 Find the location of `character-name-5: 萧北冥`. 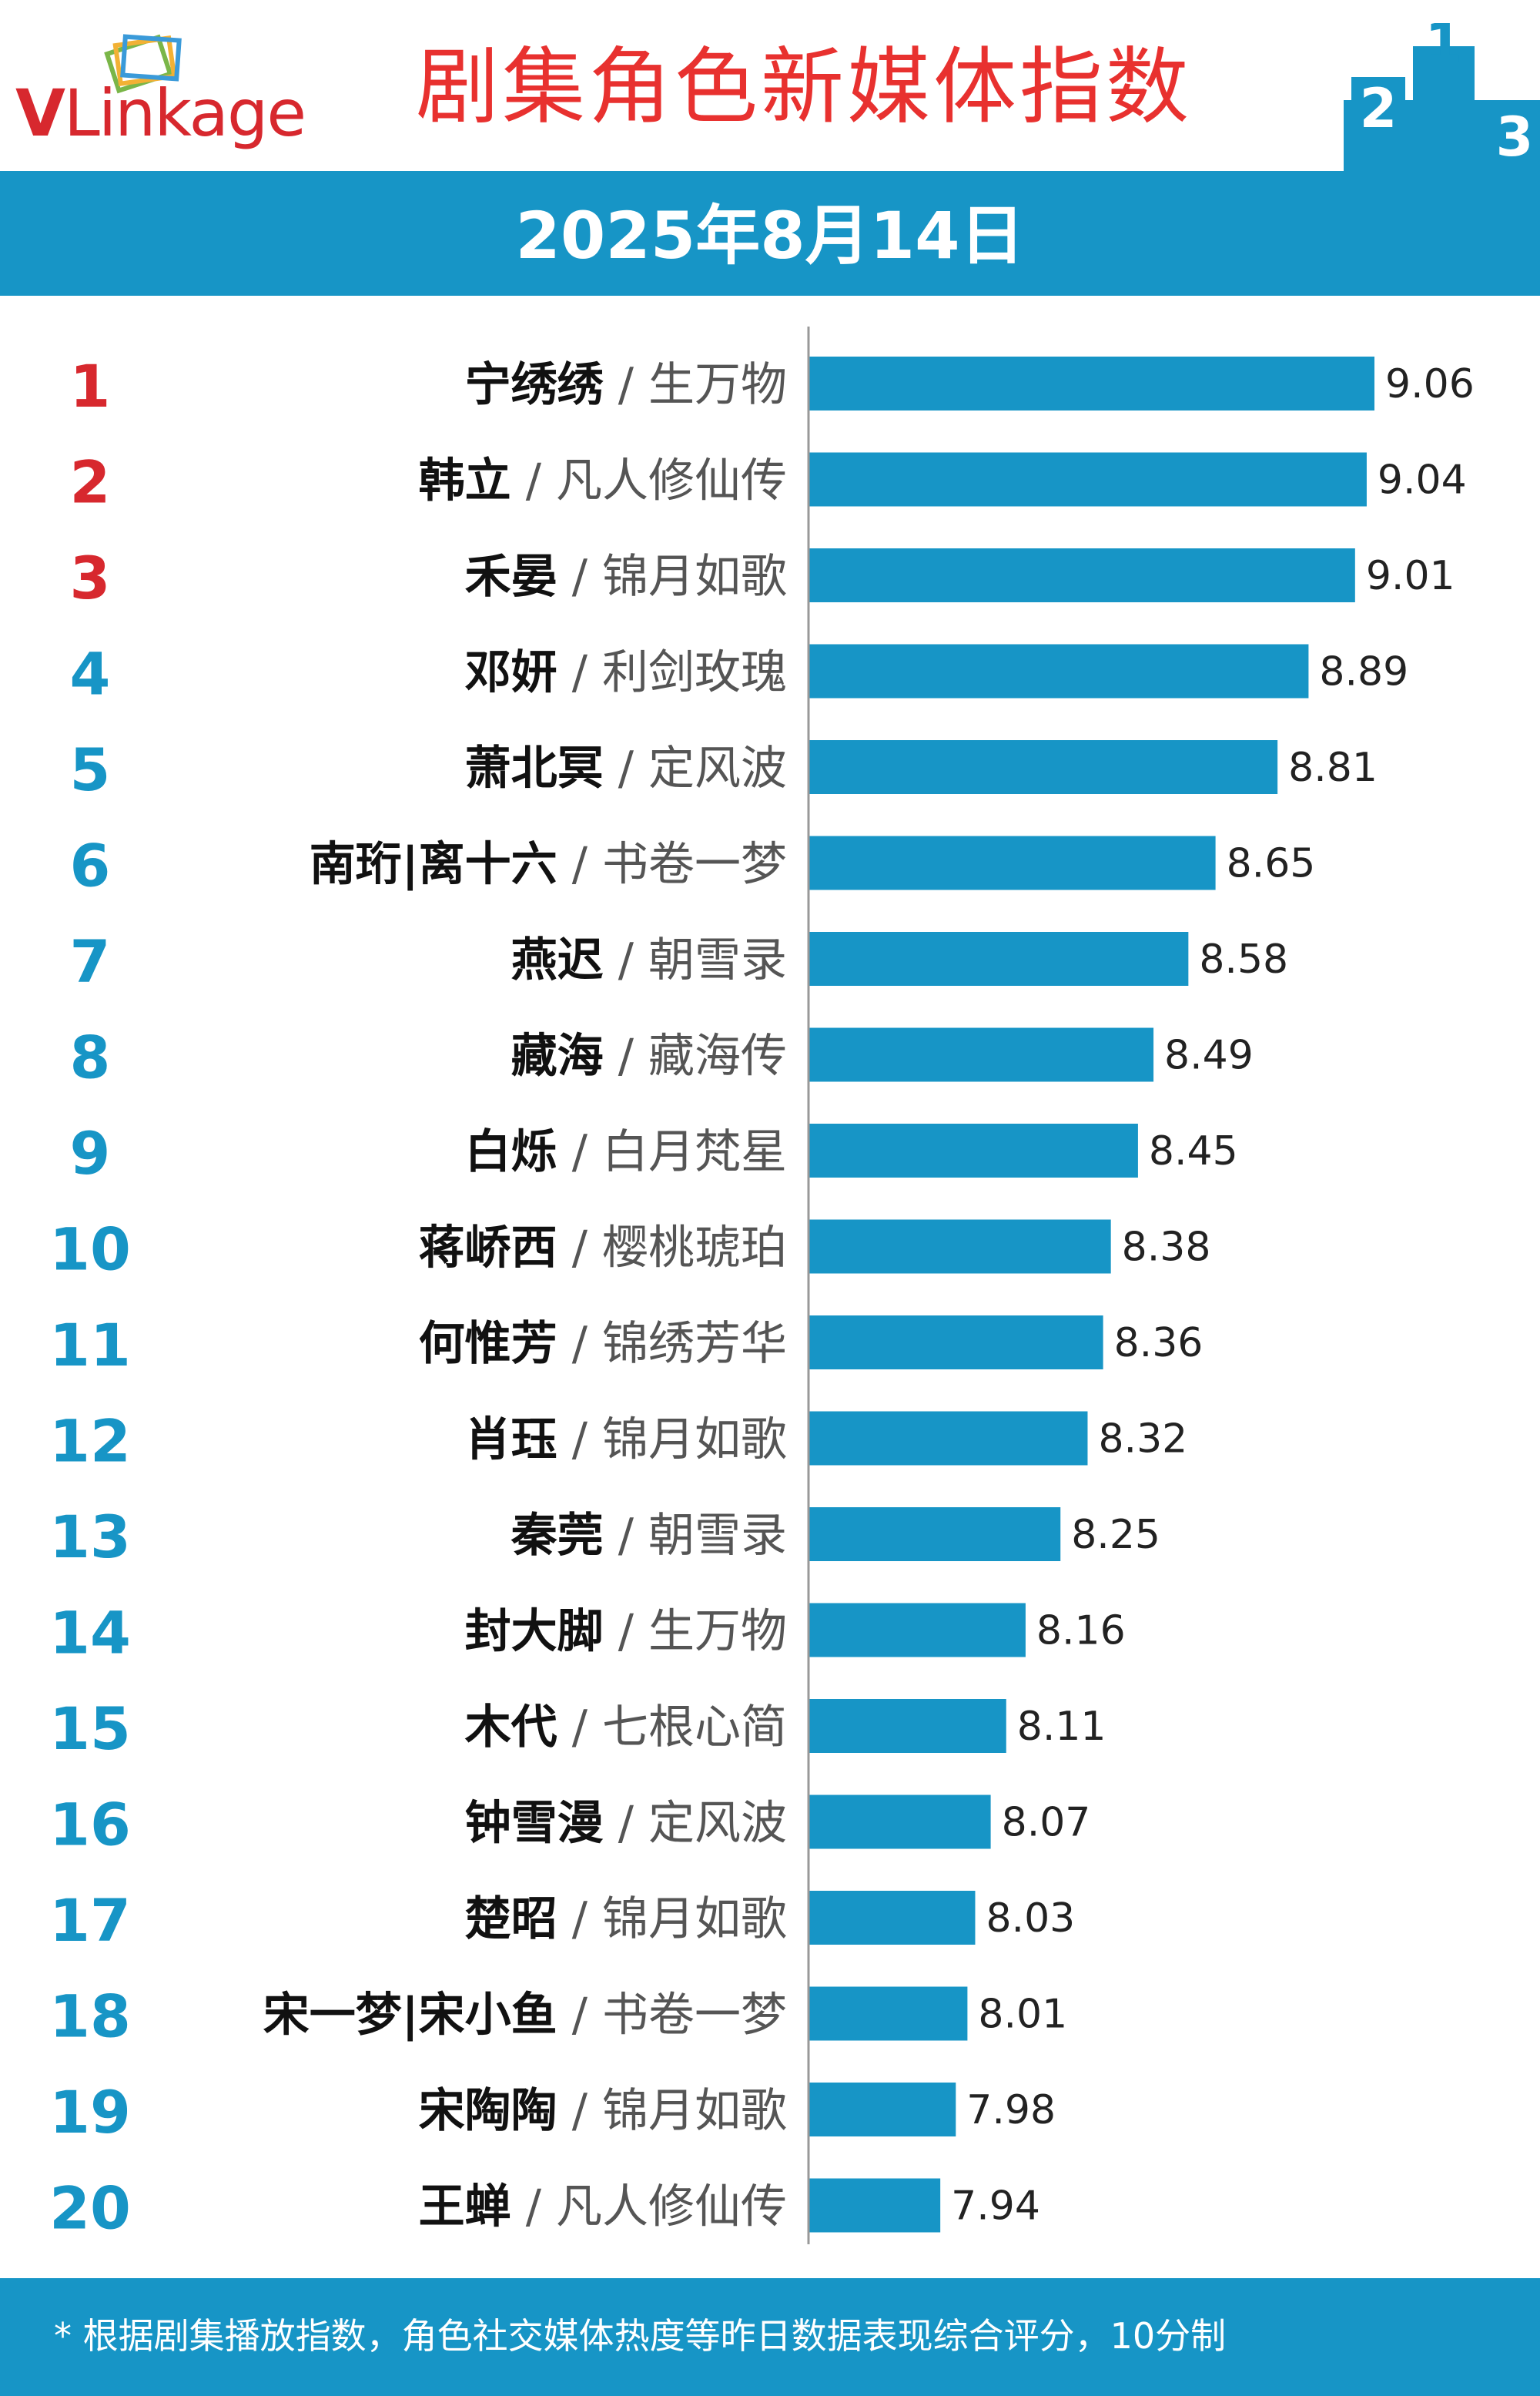

character-name-5: 萧北冥 is located at coordinates (534, 769).